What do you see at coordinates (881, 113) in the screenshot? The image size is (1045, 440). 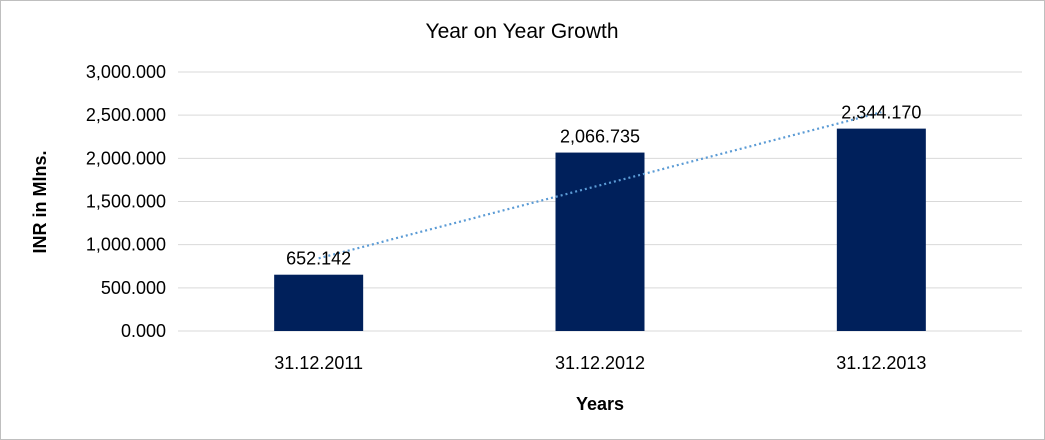 I see `data-label: 2,344.170` at bounding box center [881, 113].